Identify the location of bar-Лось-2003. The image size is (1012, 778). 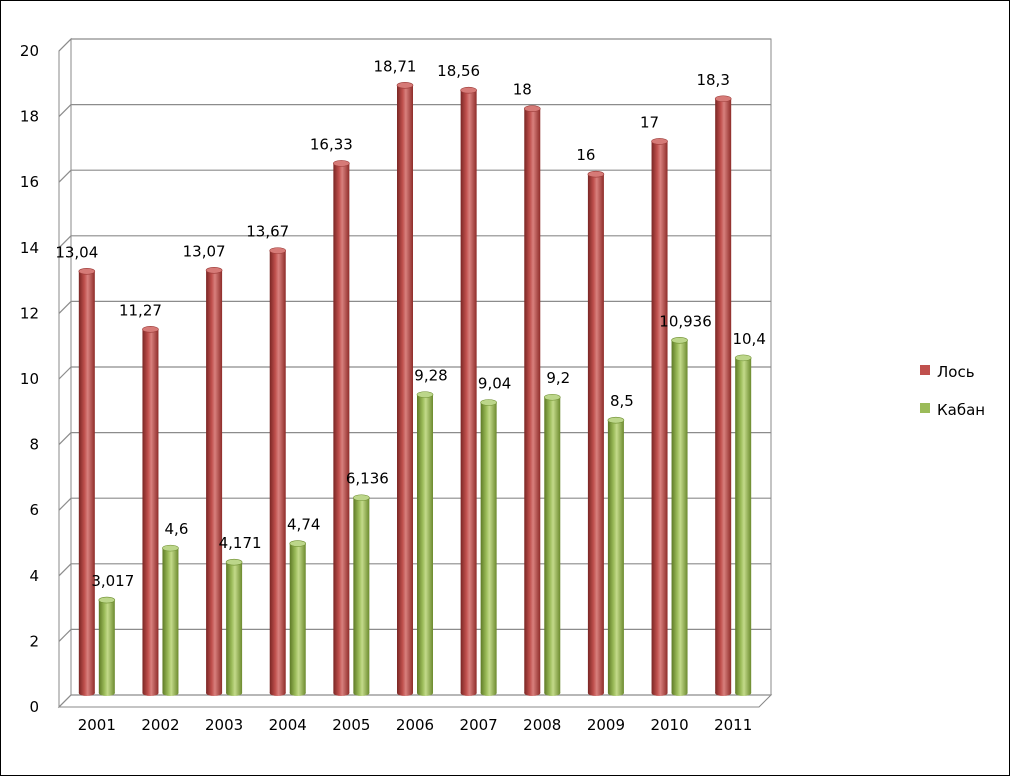
(214, 481).